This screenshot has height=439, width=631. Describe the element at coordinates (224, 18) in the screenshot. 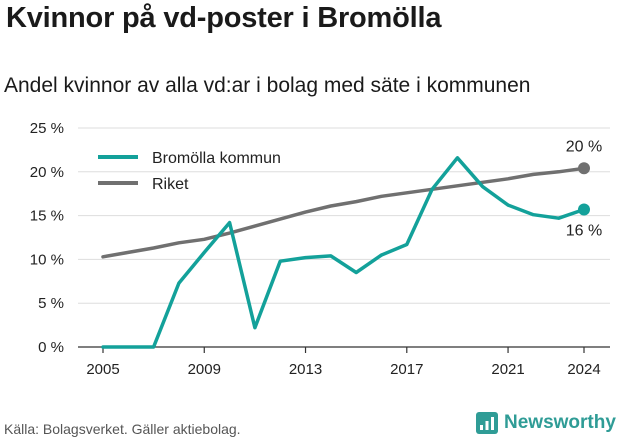

I see `chart-title: Kvinnor på vd-poster i Bromölla` at that location.